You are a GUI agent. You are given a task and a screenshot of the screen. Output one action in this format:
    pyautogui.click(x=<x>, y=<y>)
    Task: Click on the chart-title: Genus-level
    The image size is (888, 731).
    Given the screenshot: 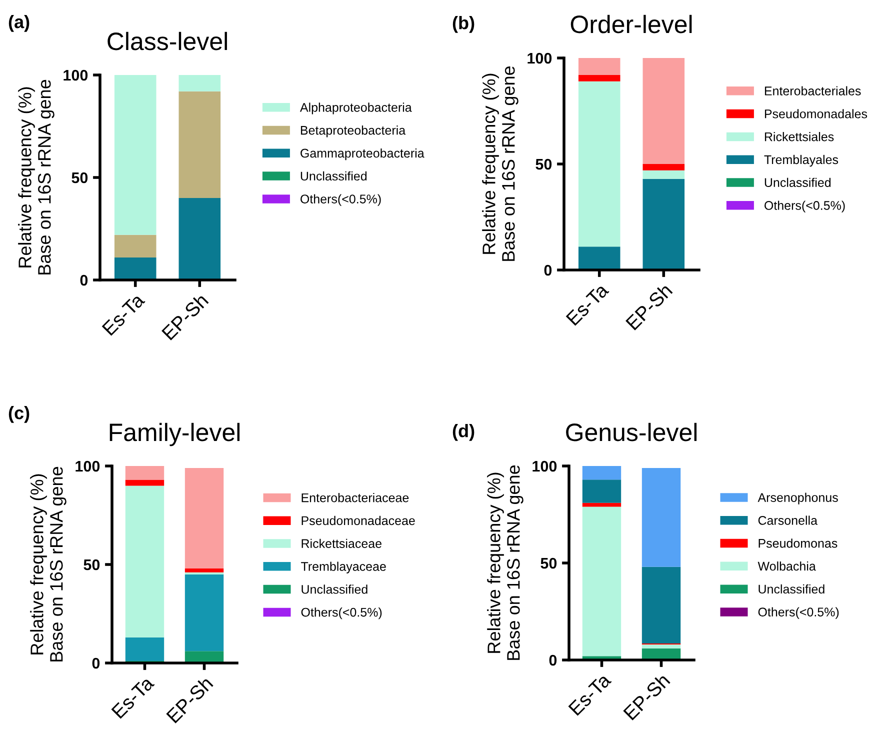 What is the action you would take?
    pyautogui.click(x=631, y=432)
    